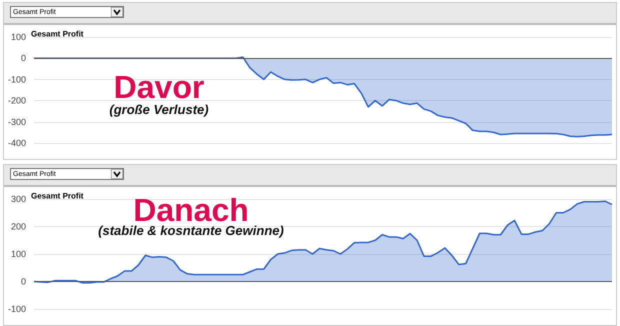  What do you see at coordinates (17, 143) in the screenshot?
I see `y-tick-label: -400` at bounding box center [17, 143].